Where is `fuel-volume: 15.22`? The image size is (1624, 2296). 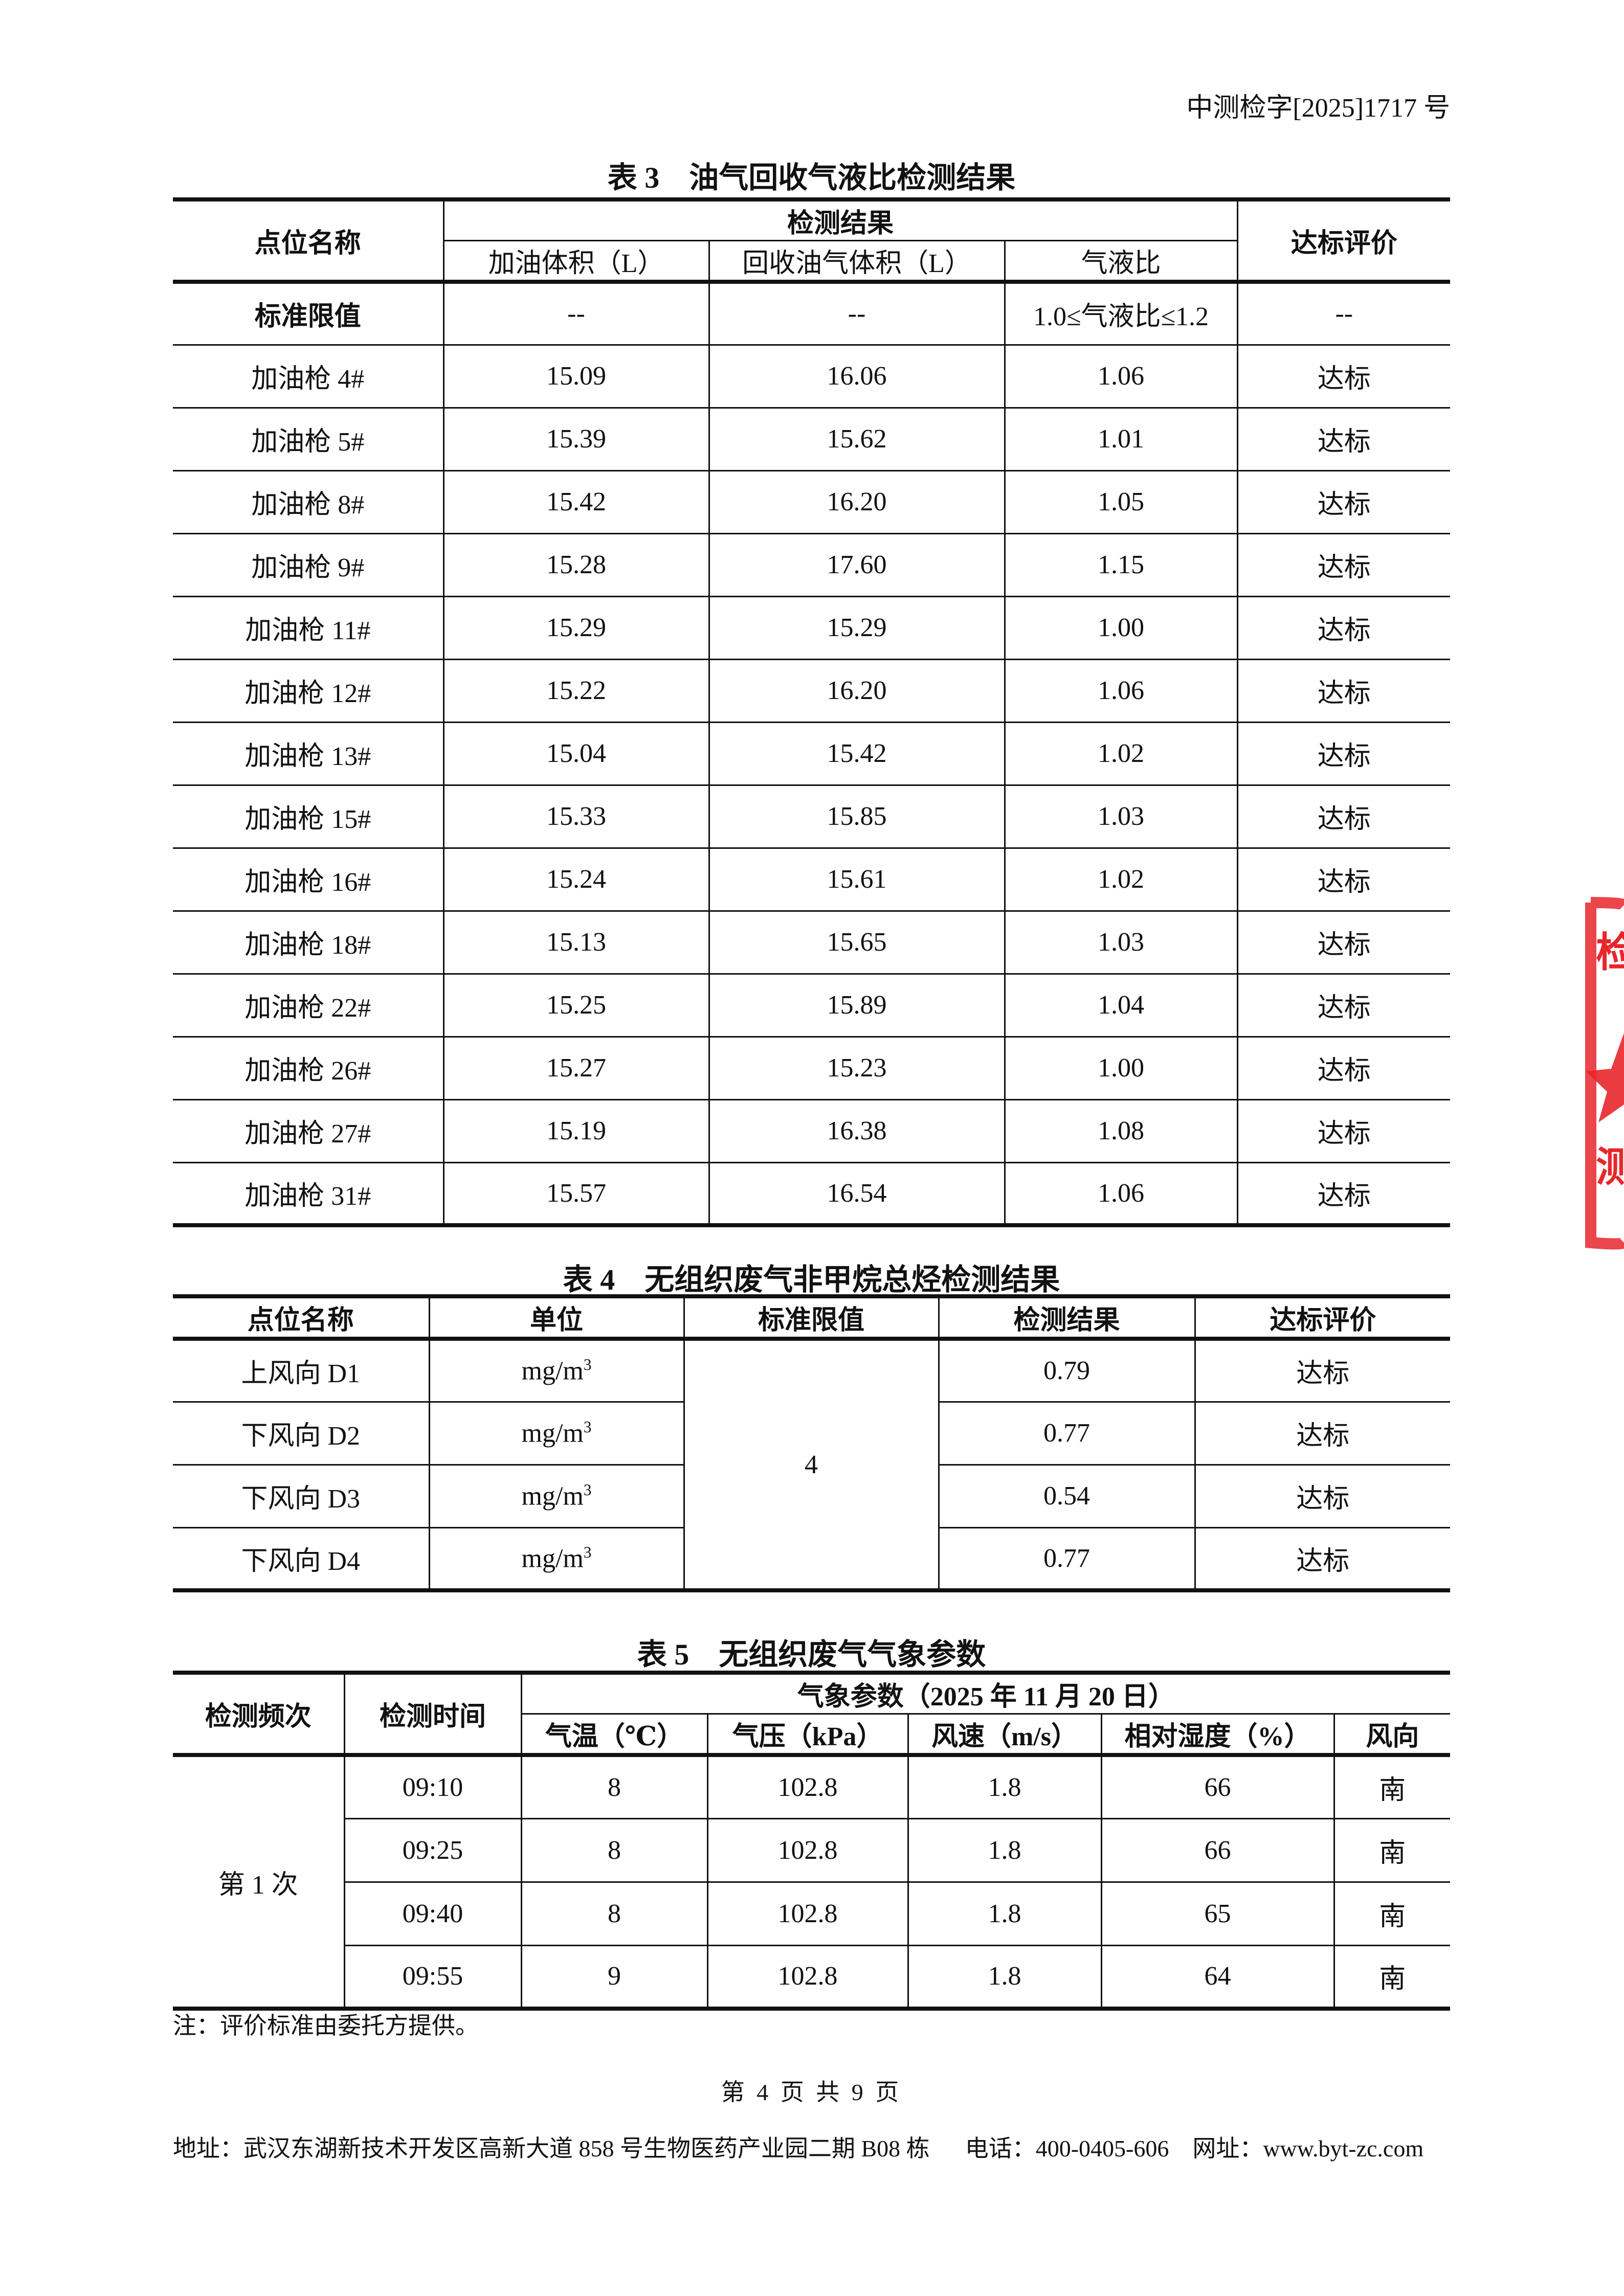 fuel-volume: 15.22 is located at coordinates (576, 690).